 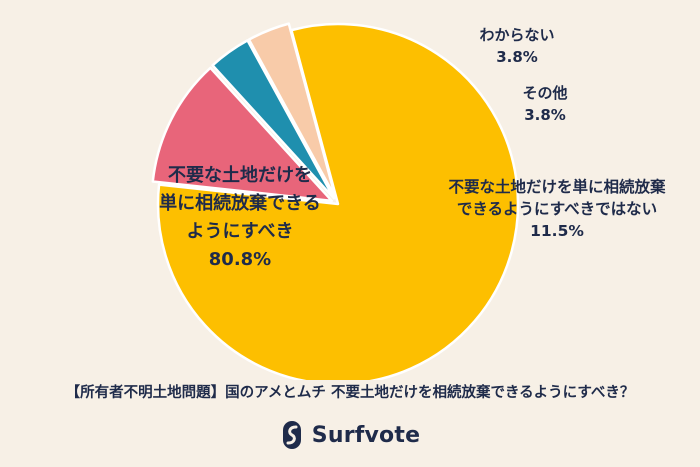 I want to click on slice-category-label: 単に相続放棄できる, so click(x=240, y=203).